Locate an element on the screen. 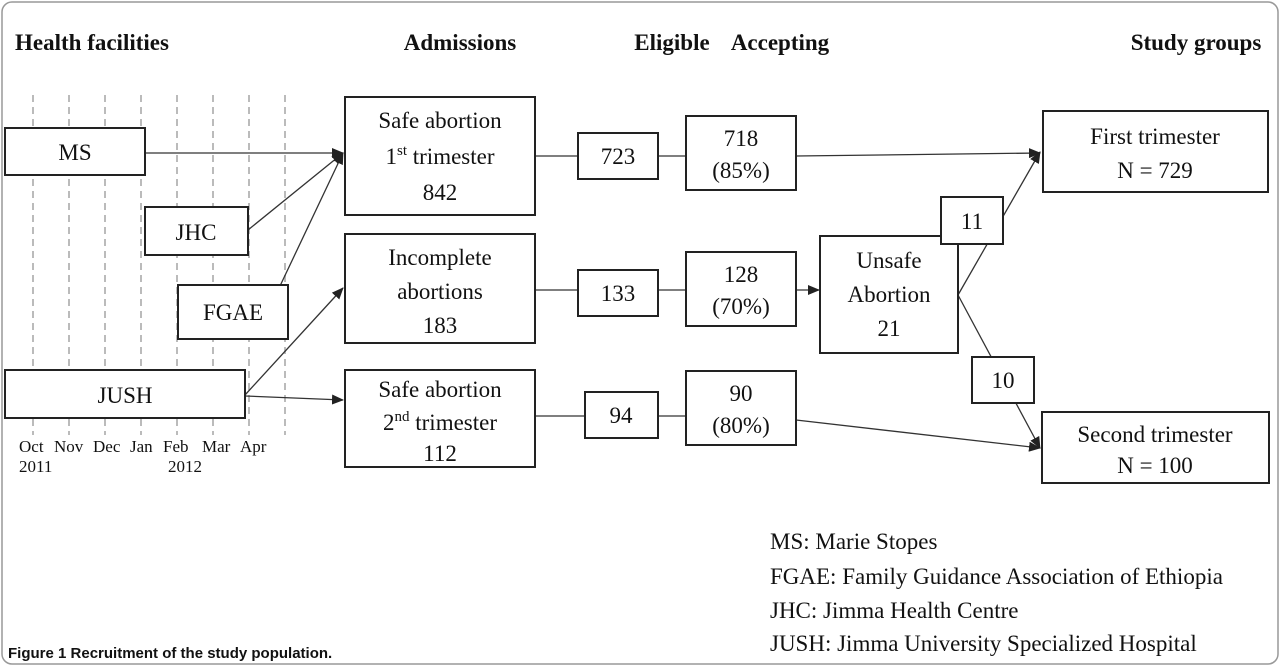 The height and width of the screenshot is (667, 1281). timeline: Oct Nov Dec Jan Feb Mar Apr 2011 2012 is located at coordinates (152, 285).